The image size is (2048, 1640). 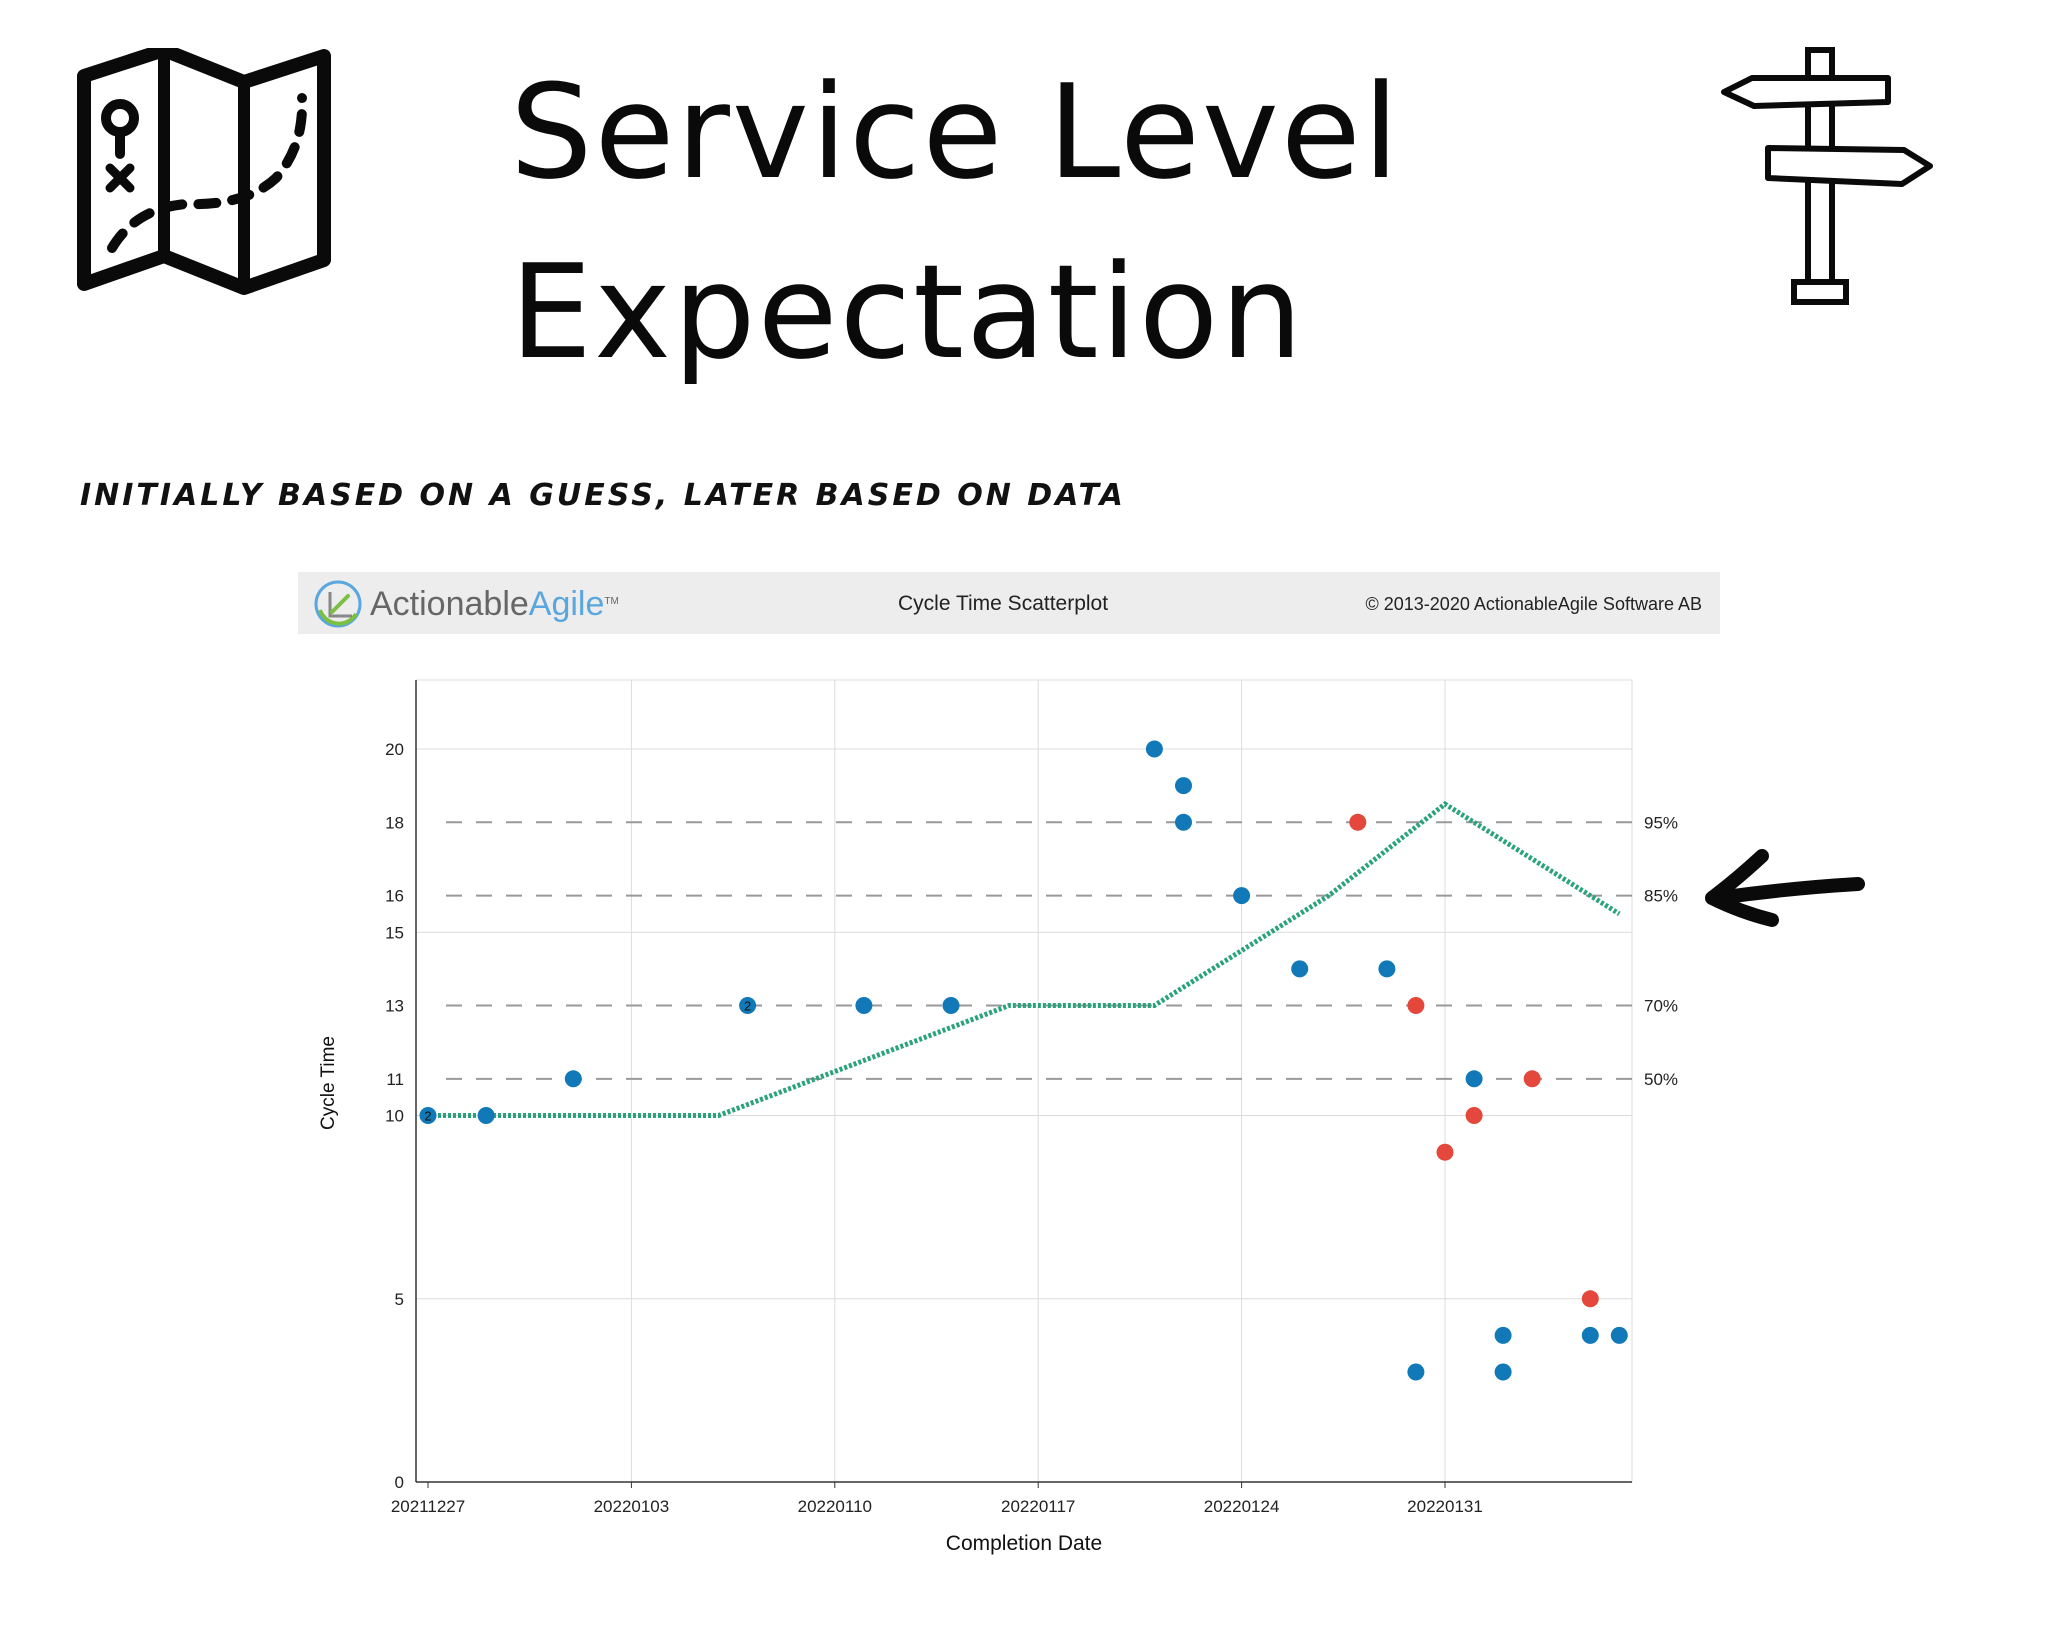 What do you see at coordinates (428, 1506) in the screenshot?
I see `x-tick-label: 20211227` at bounding box center [428, 1506].